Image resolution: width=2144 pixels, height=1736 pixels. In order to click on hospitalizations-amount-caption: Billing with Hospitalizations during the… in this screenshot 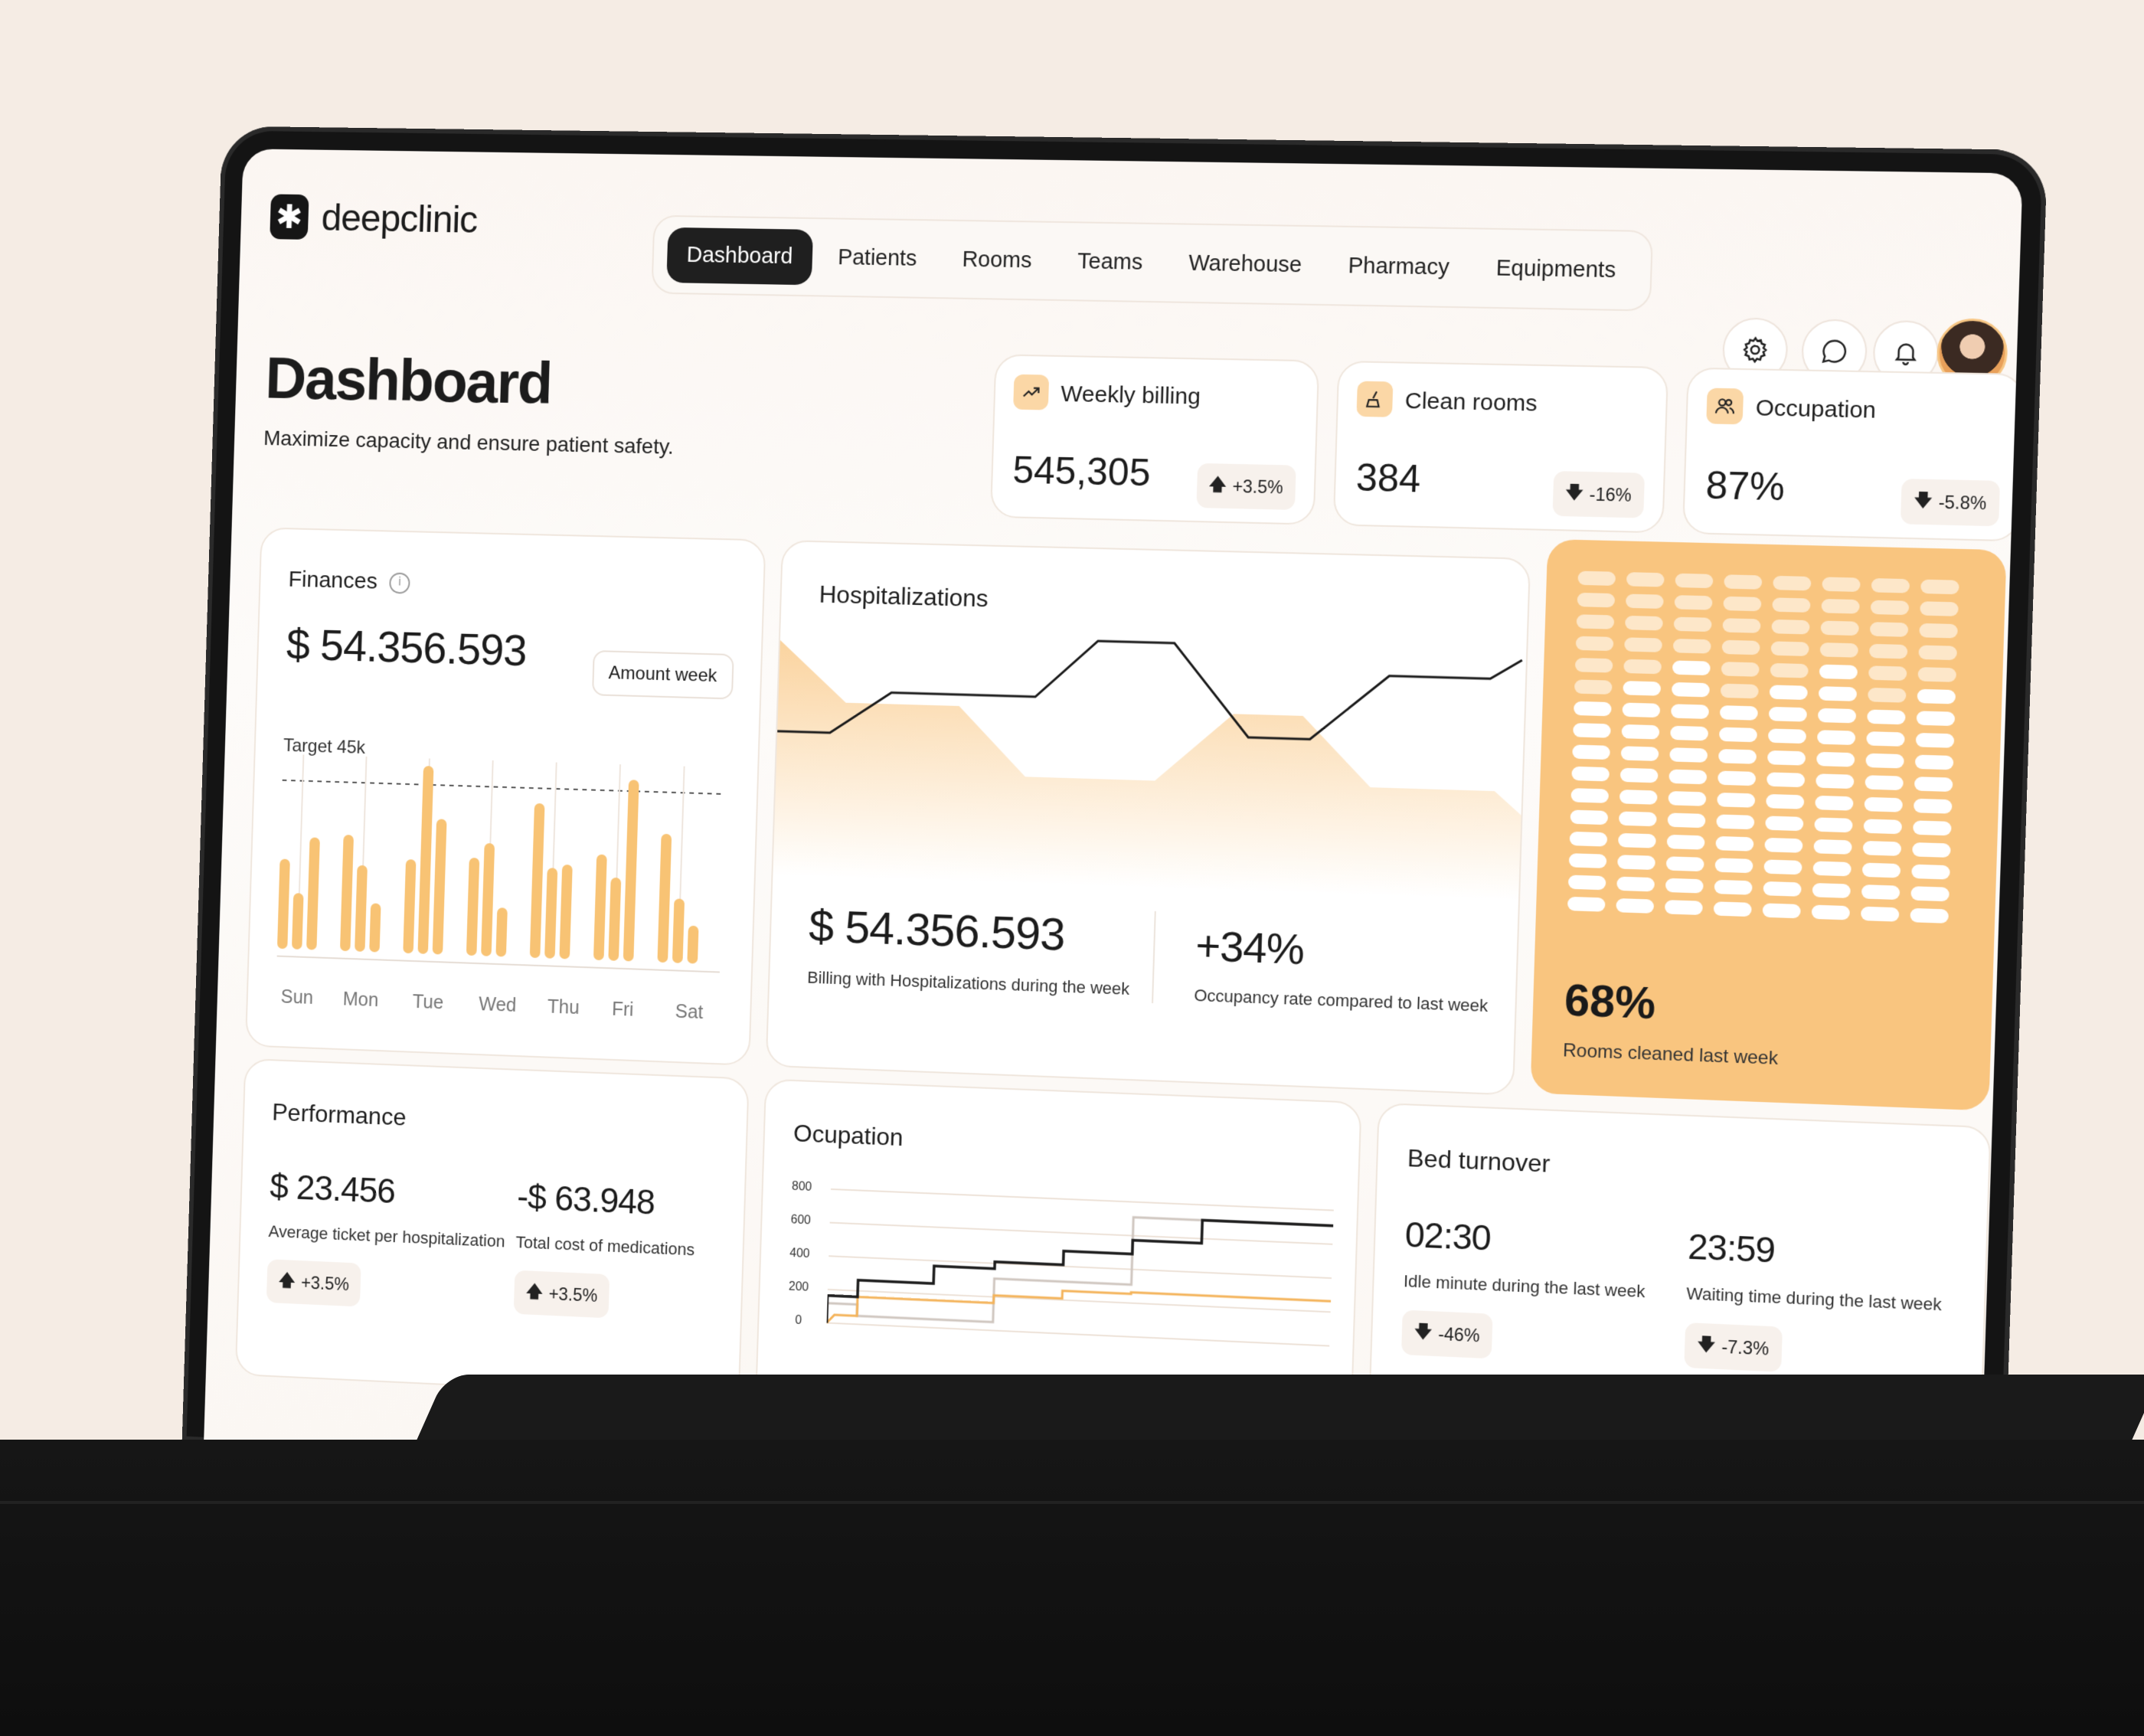, I will do `click(968, 983)`.